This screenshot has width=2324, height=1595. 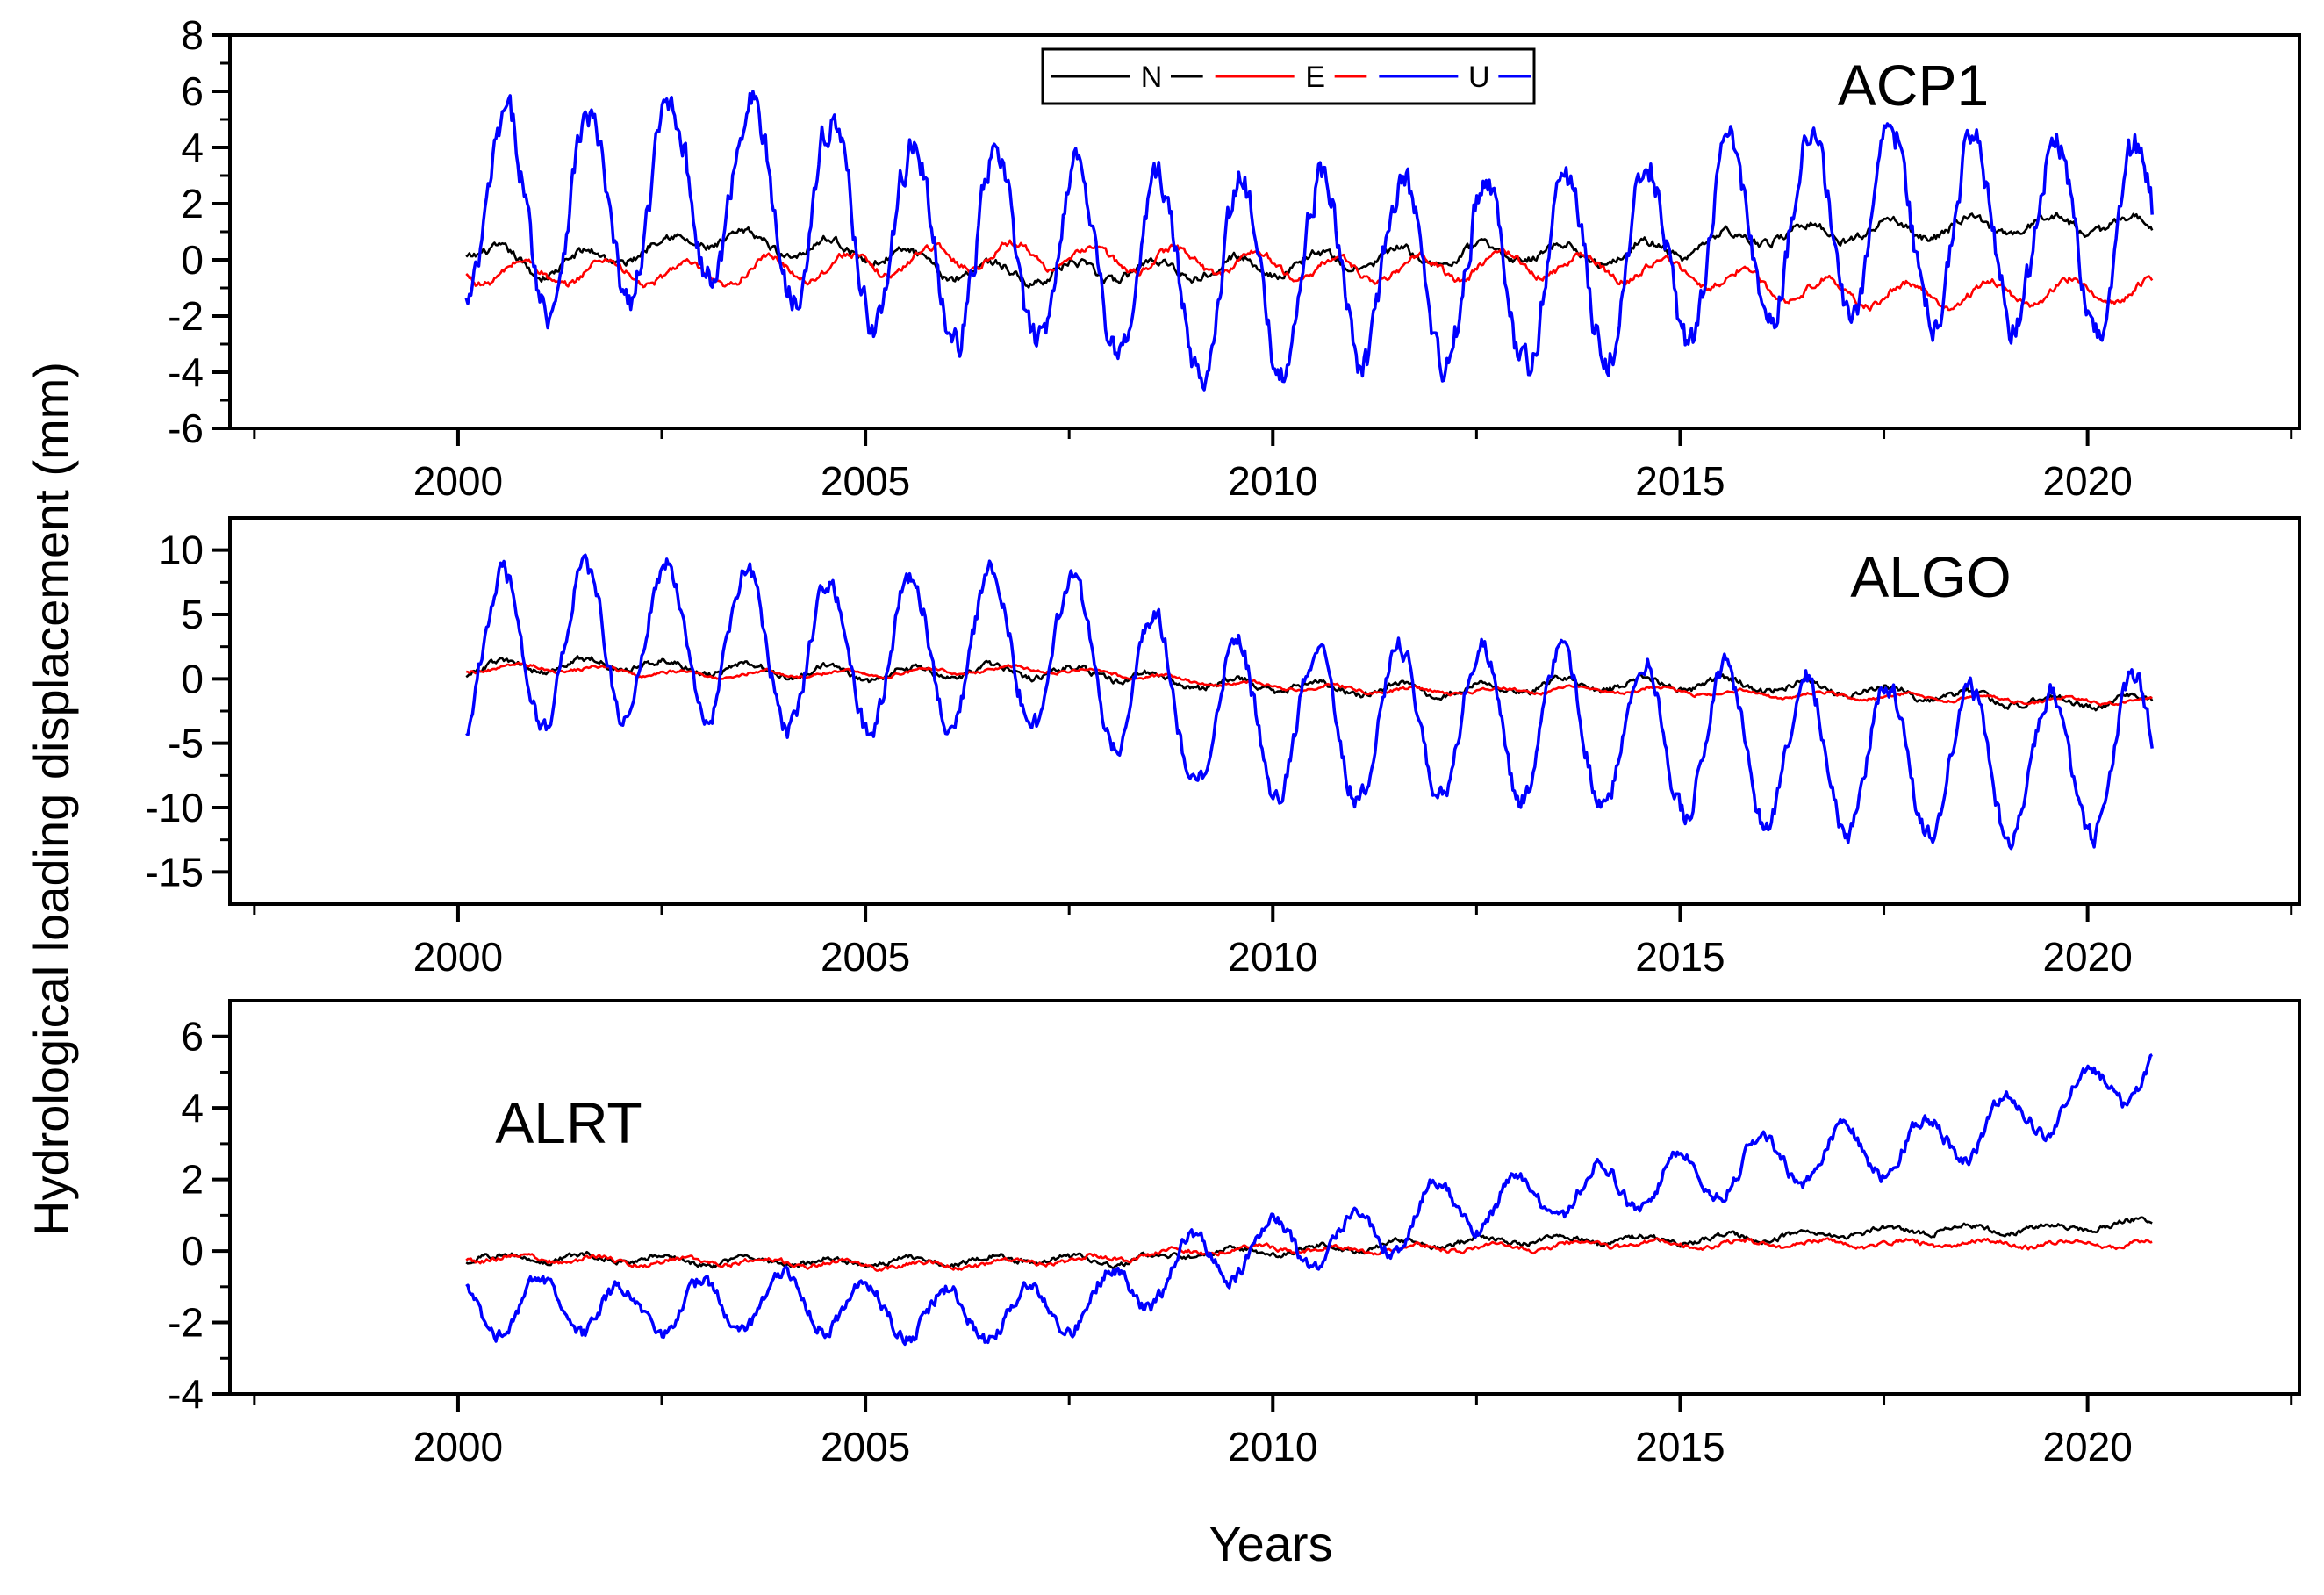 I want to click on y-tick-label: -15, so click(x=175, y=871).